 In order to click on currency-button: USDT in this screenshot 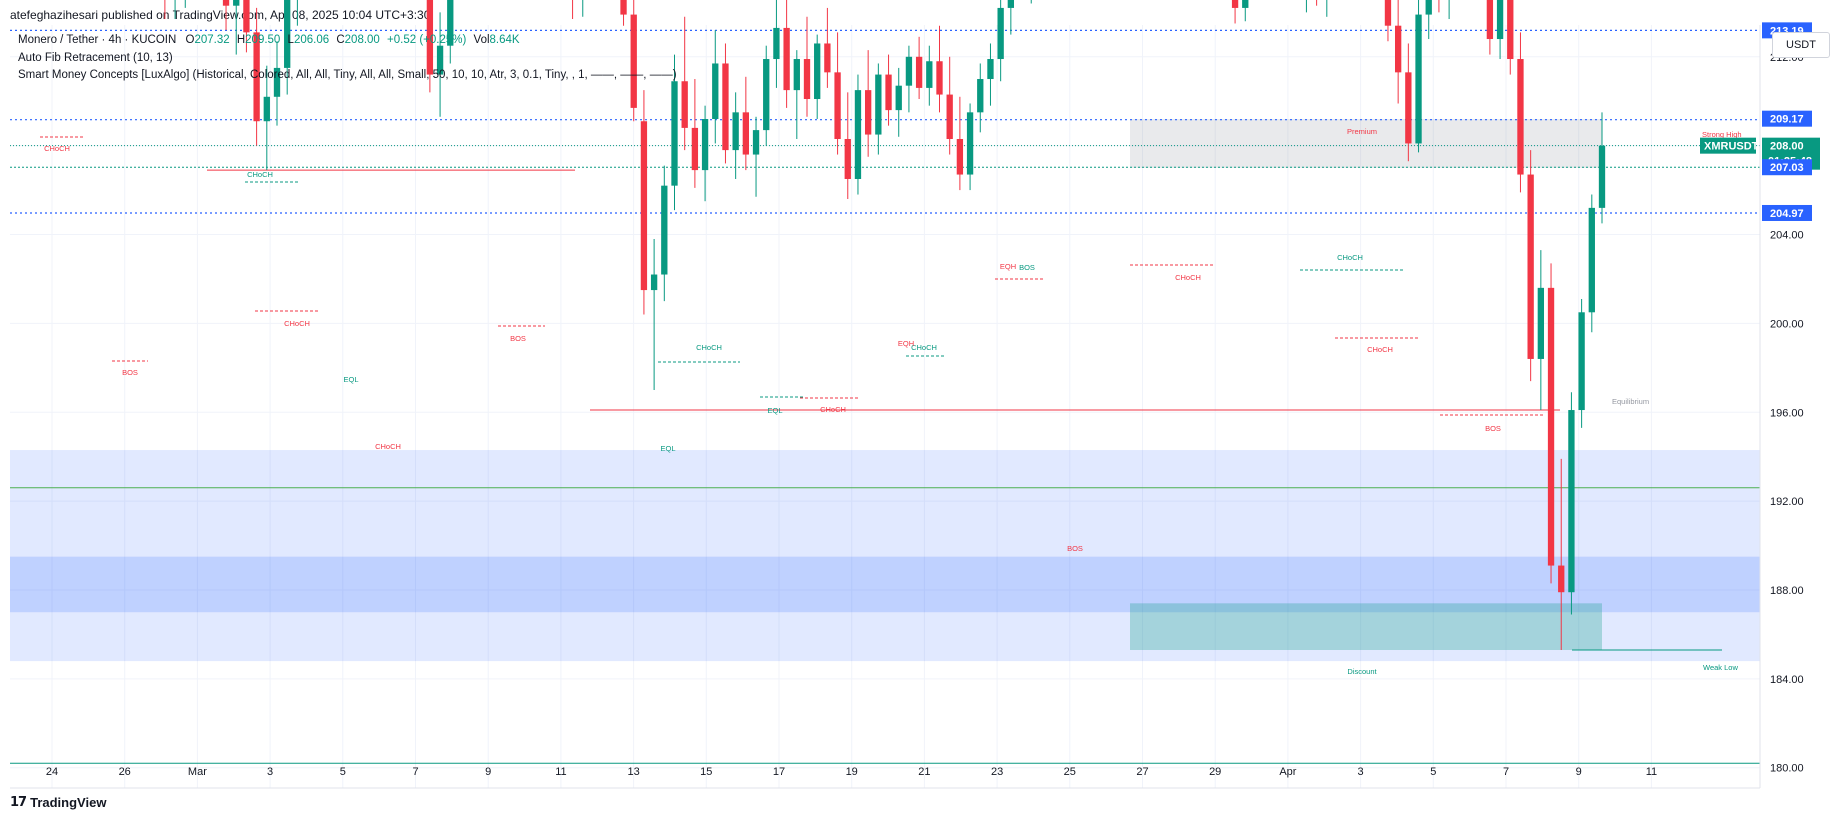, I will do `click(1801, 45)`.